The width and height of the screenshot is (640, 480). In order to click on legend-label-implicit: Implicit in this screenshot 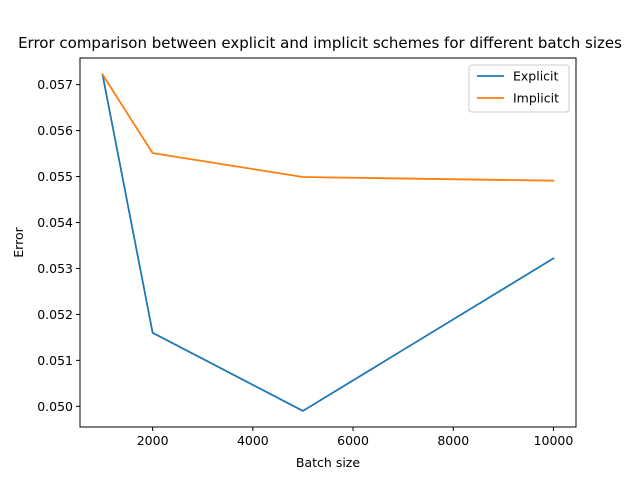, I will do `click(536, 98)`.